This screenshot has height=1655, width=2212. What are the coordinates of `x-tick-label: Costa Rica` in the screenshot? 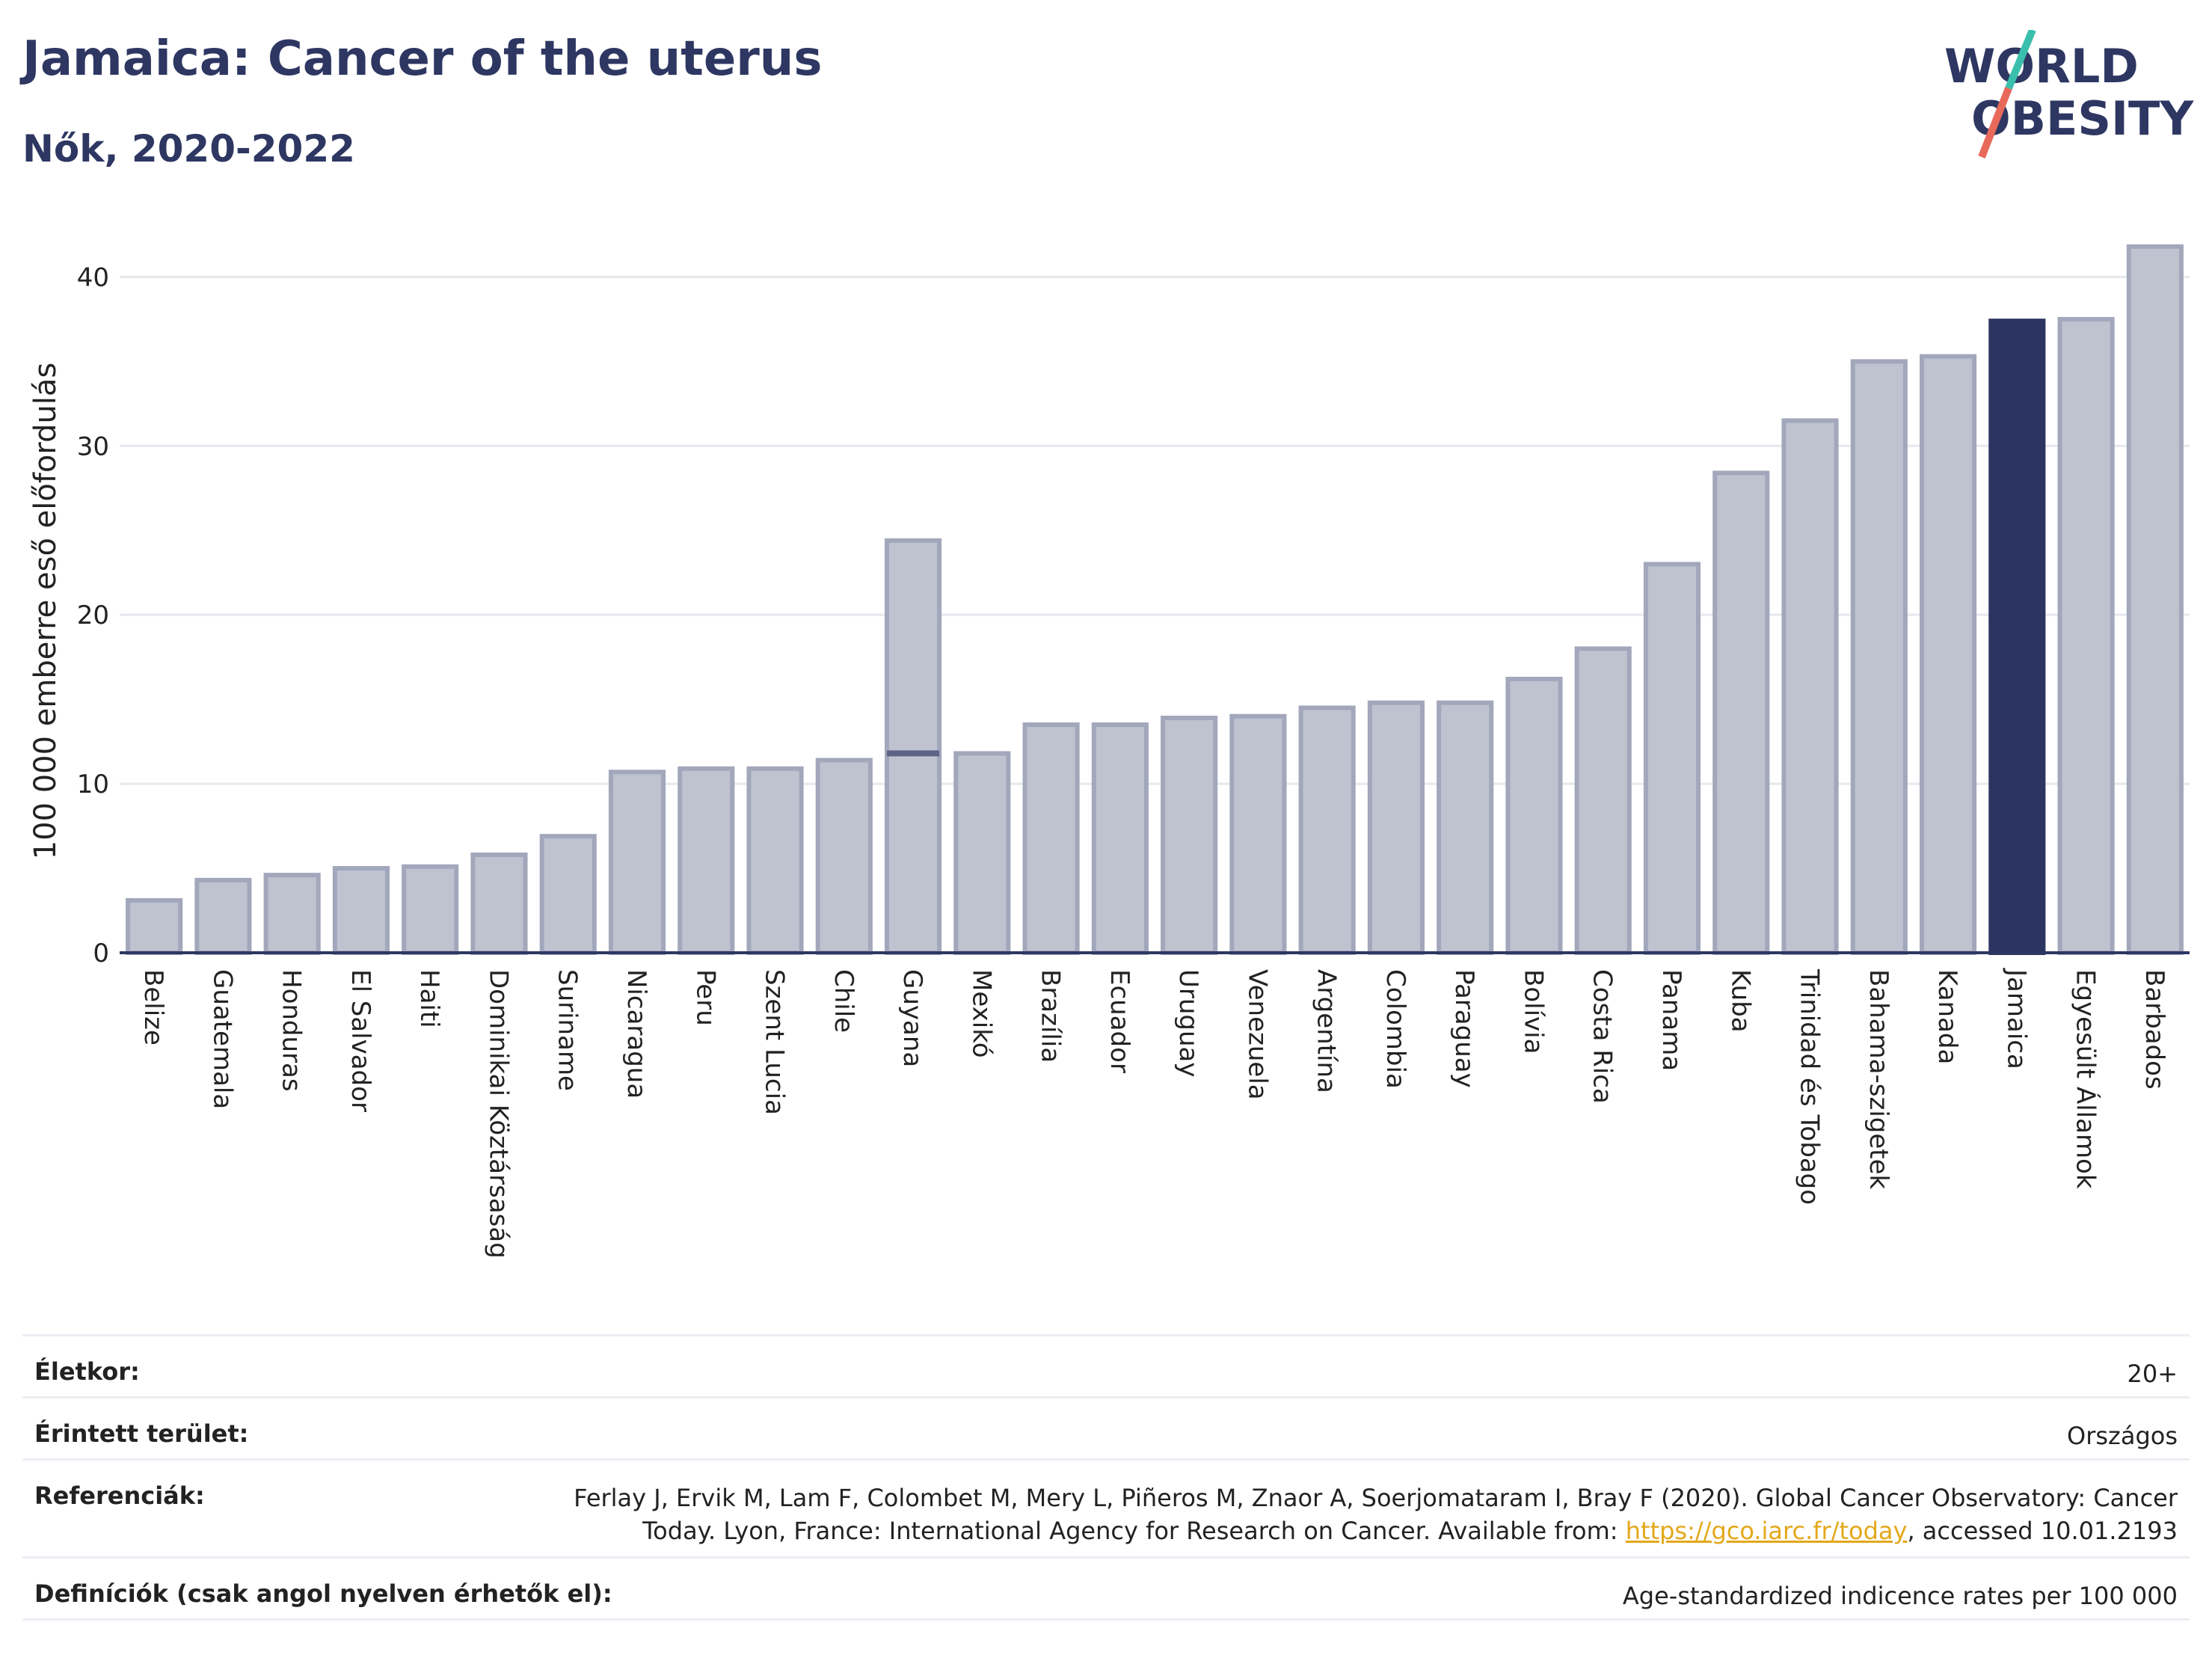 It's located at (1602, 1036).